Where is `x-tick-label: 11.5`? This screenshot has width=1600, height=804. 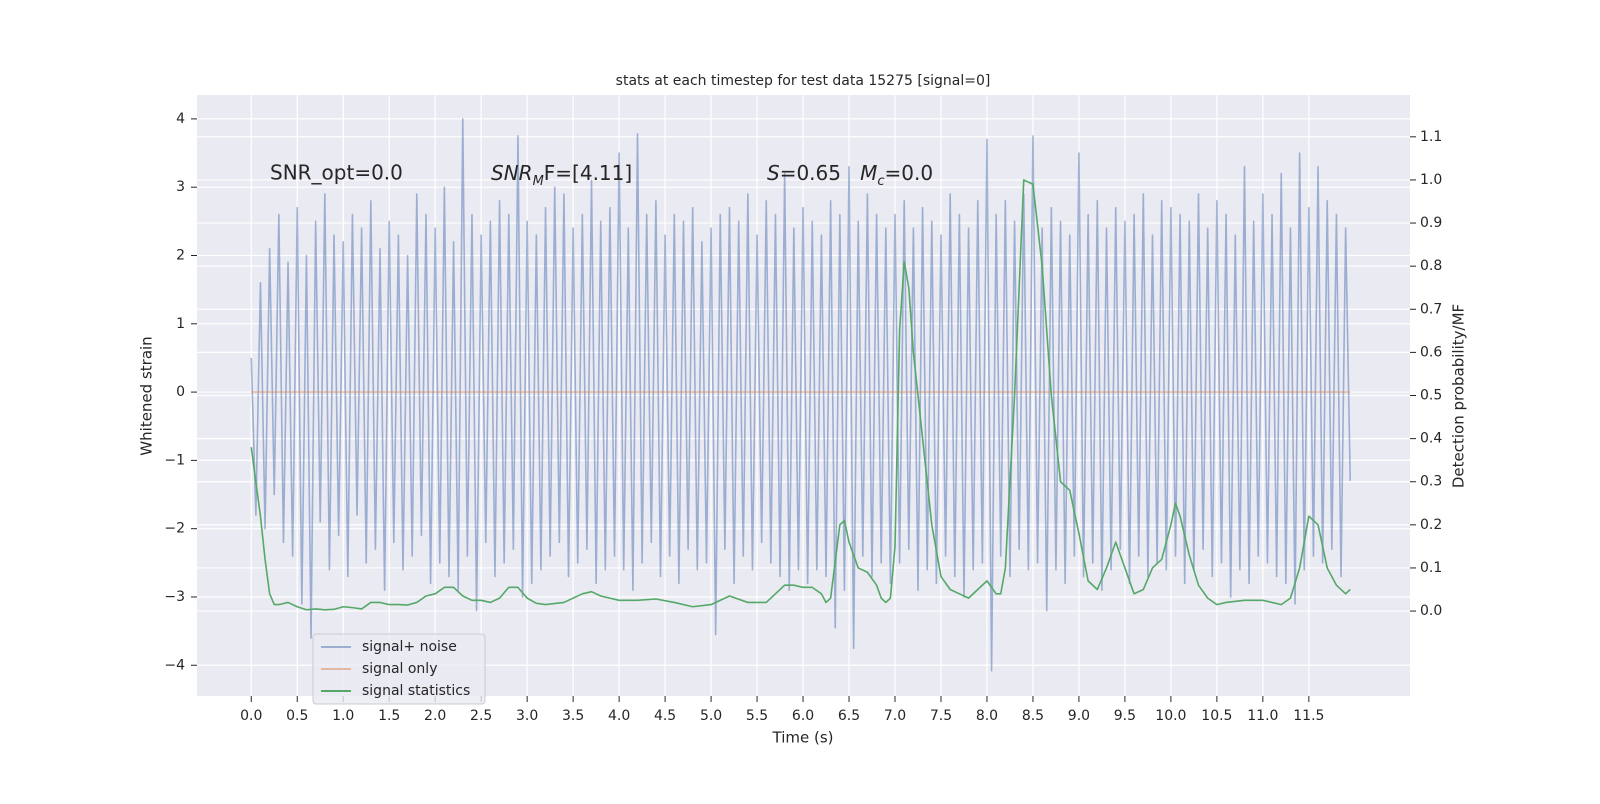
x-tick-label: 11.5 is located at coordinates (1308, 716).